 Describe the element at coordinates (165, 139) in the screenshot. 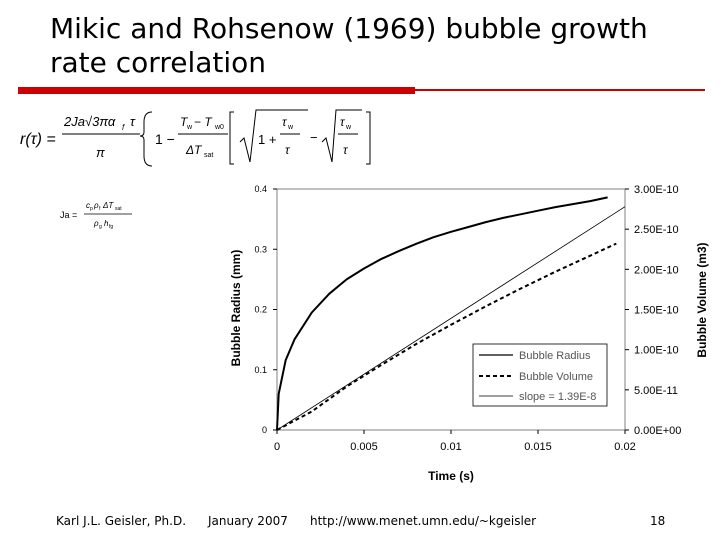

I see `svg-text: 1 −` at that location.